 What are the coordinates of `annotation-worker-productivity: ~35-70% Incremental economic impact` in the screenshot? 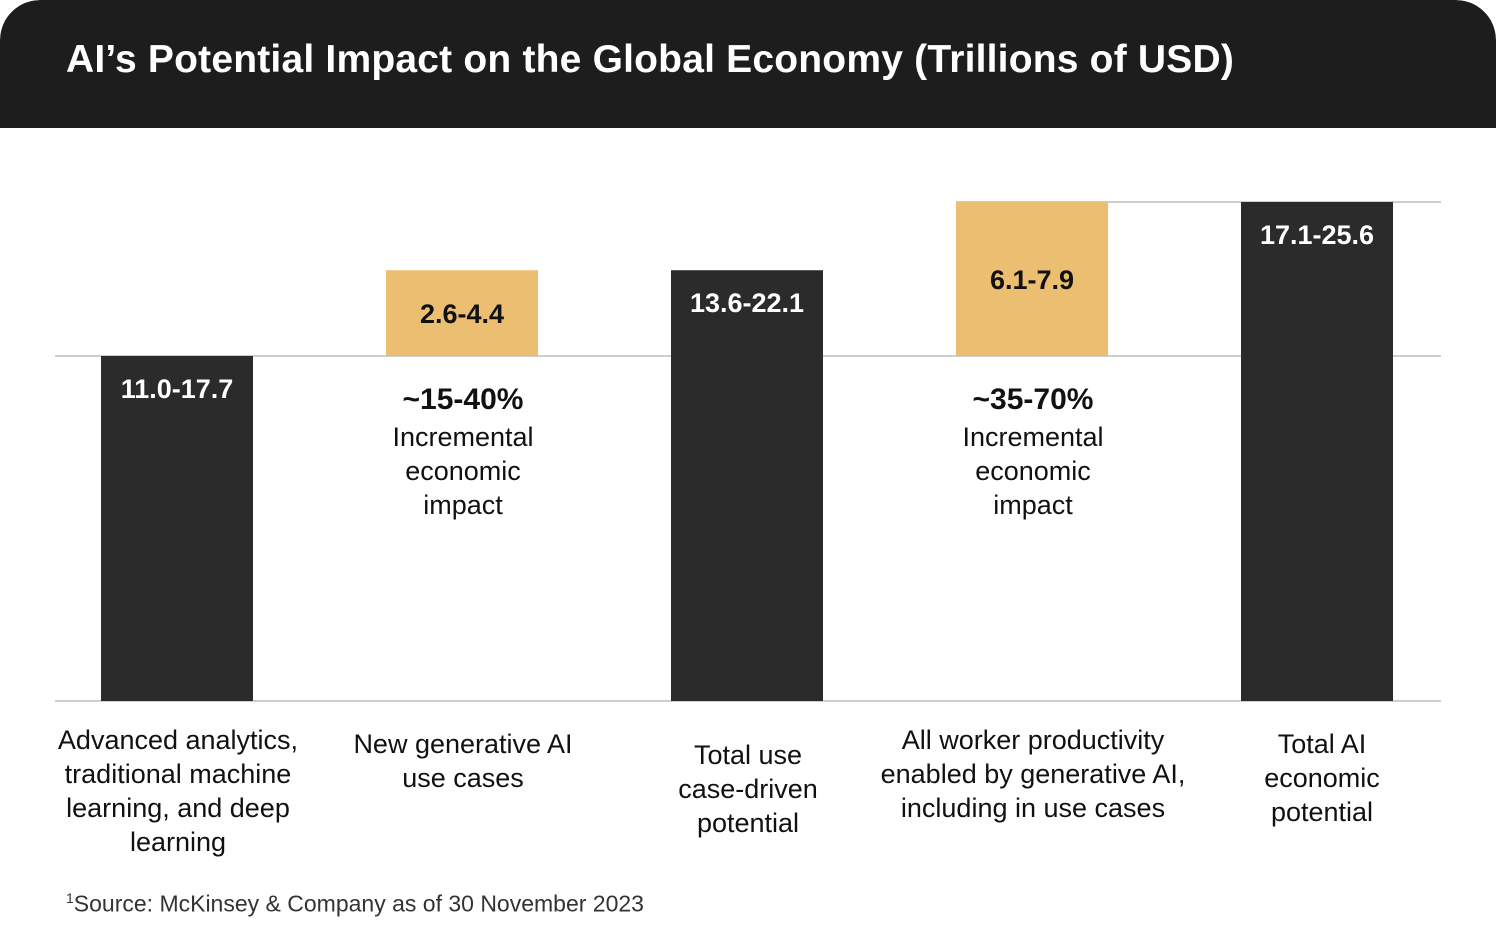 It's located at (1033, 451).